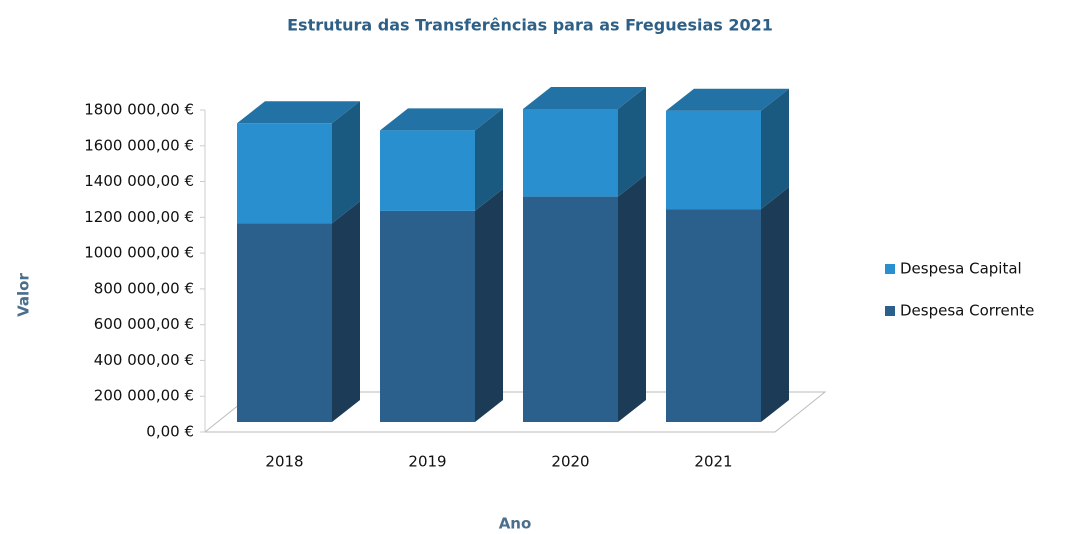  What do you see at coordinates (144, 324) in the screenshot?
I see `y-tick-label: 600 000,00 €` at bounding box center [144, 324].